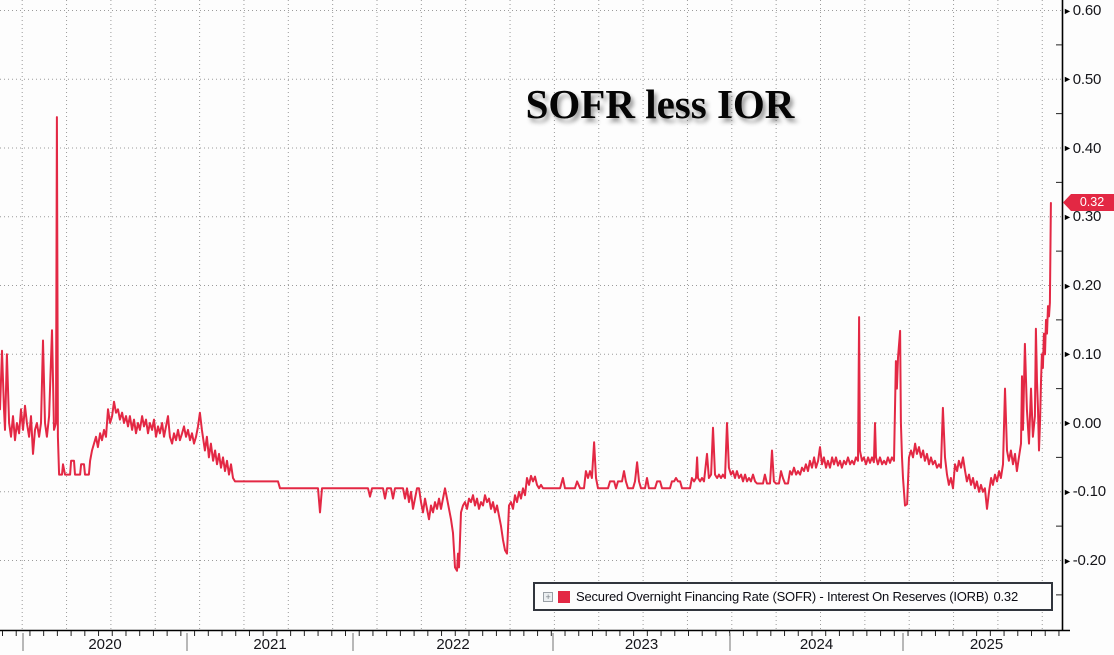  What do you see at coordinates (1005, 596) in the screenshot?
I see `legend-series-value: 0.32` at bounding box center [1005, 596].